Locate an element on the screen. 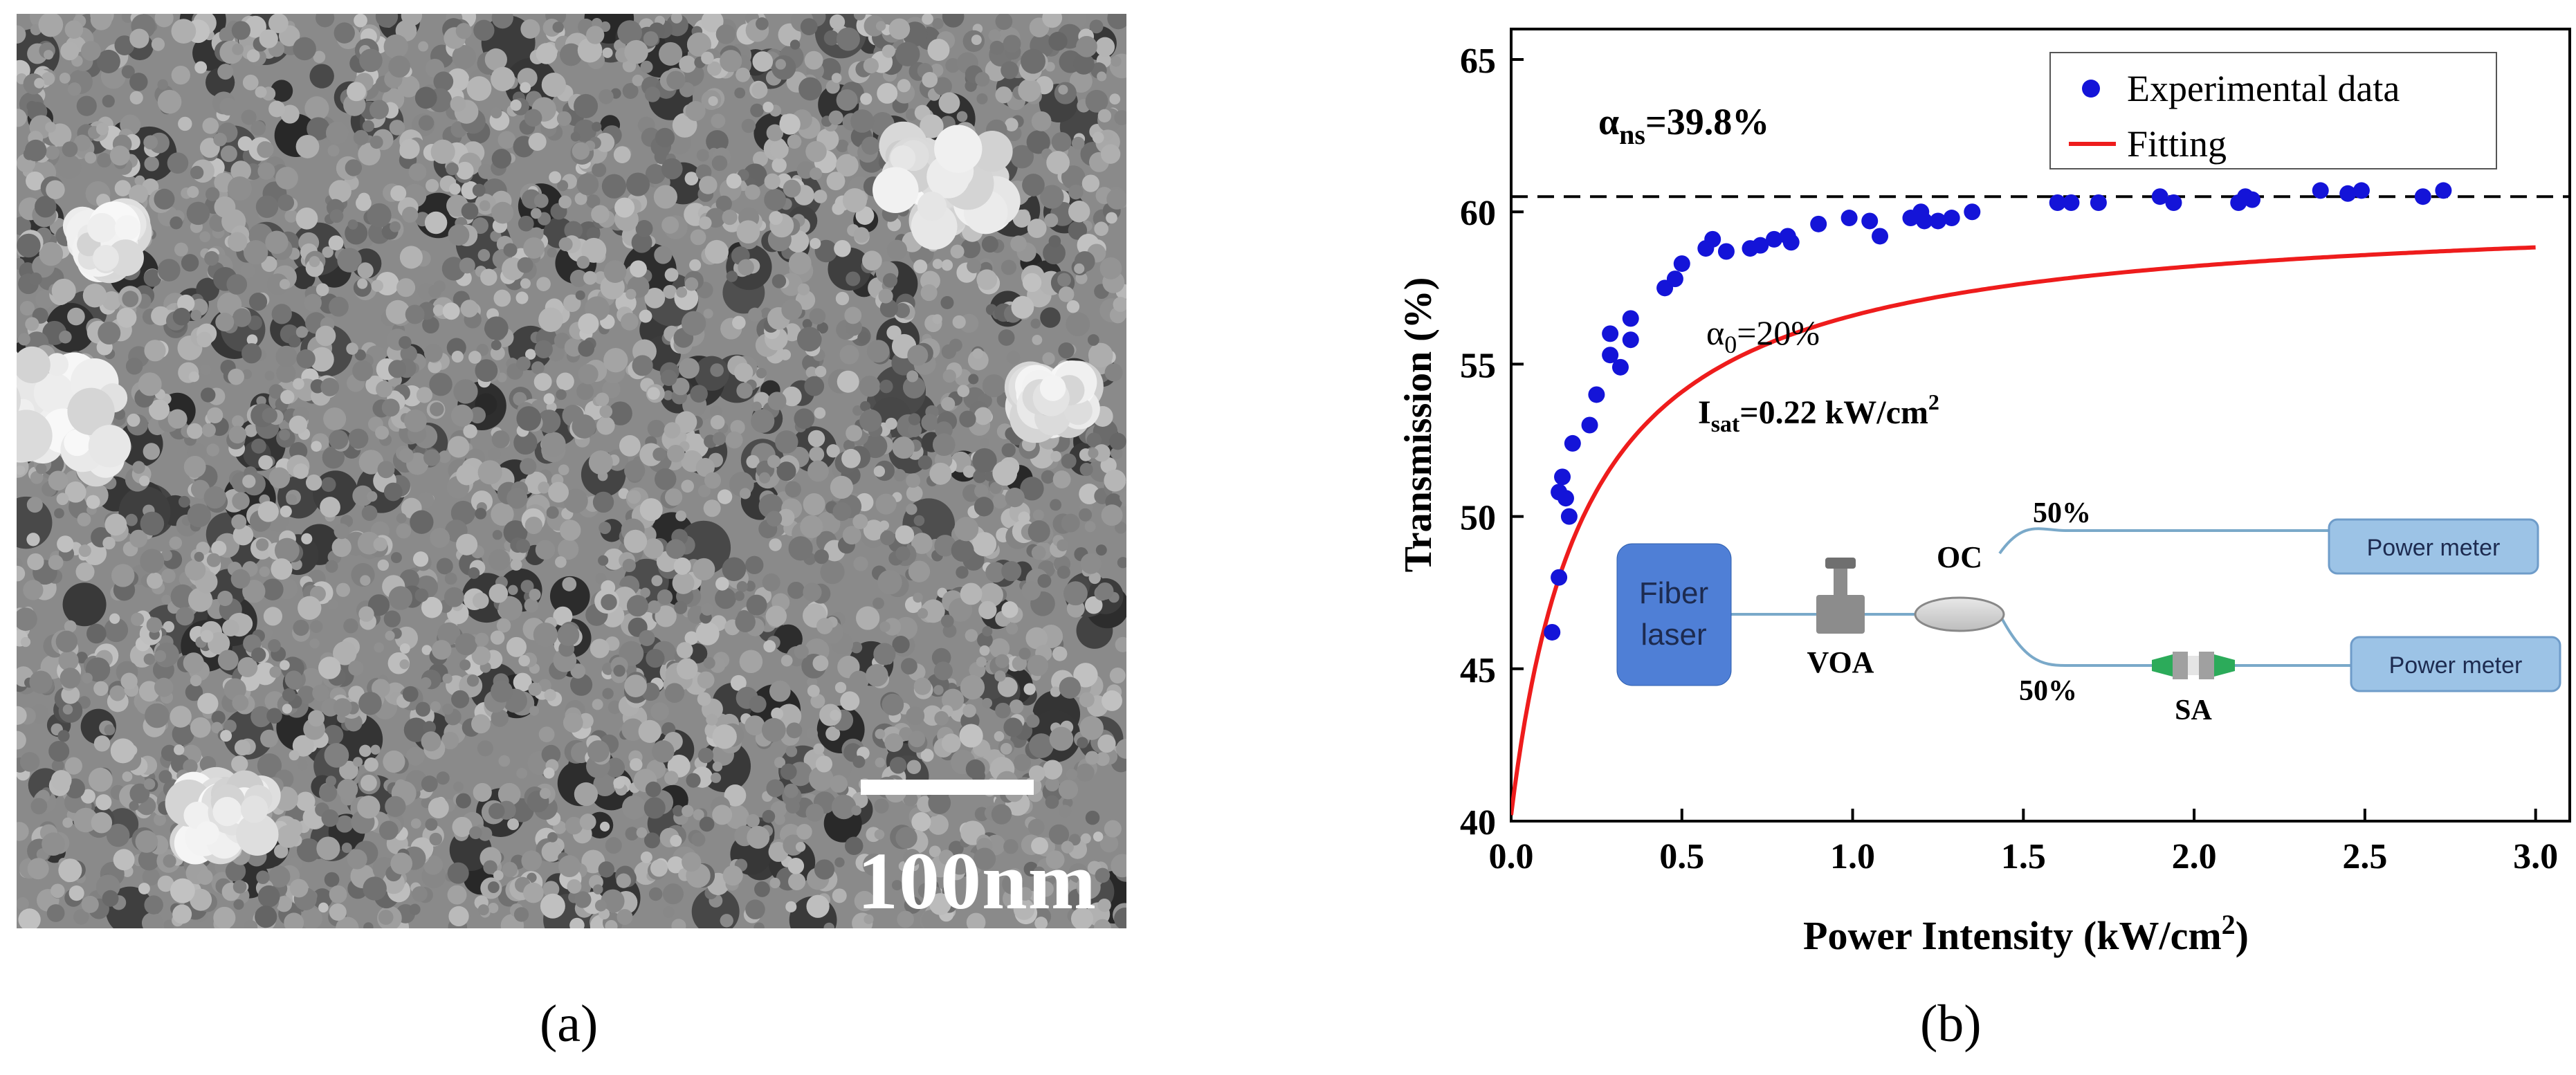 The image size is (2576, 1075). saturable-absorber is located at coordinates (2193, 665).